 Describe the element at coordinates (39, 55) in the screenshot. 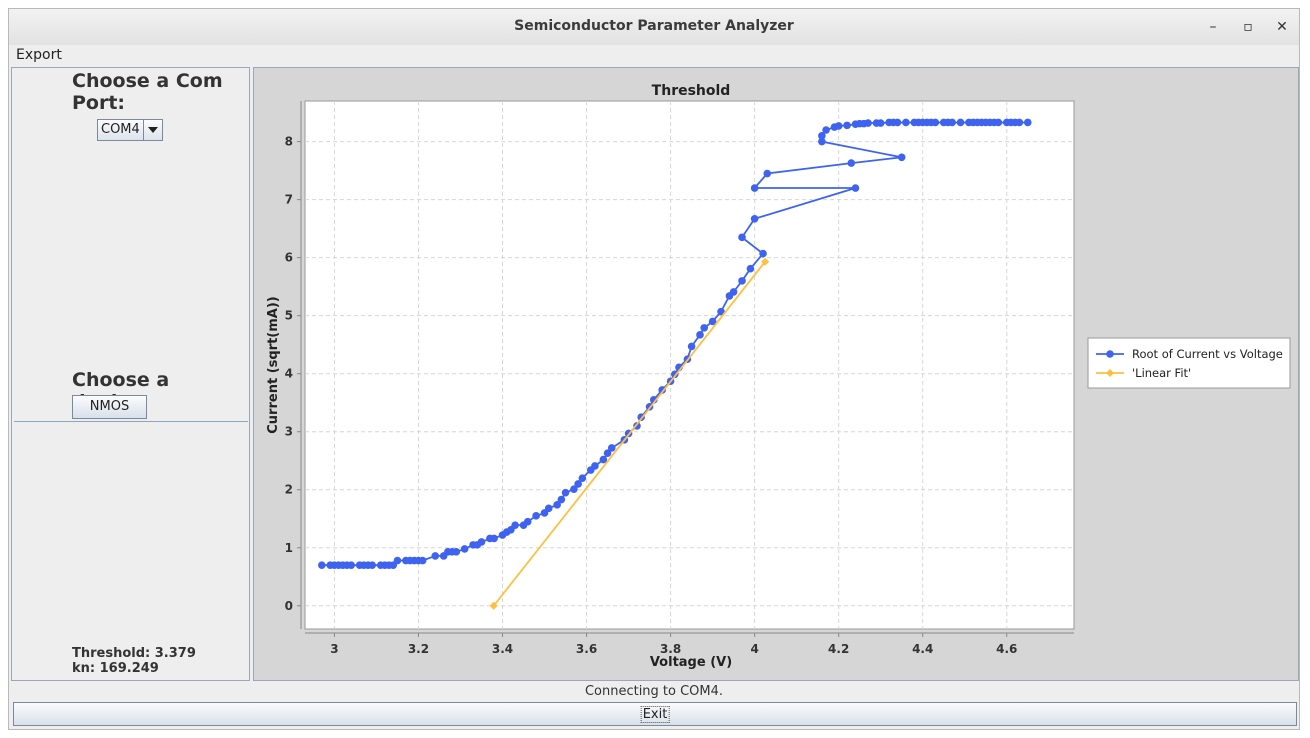

I see `menu-export: Export` at that location.